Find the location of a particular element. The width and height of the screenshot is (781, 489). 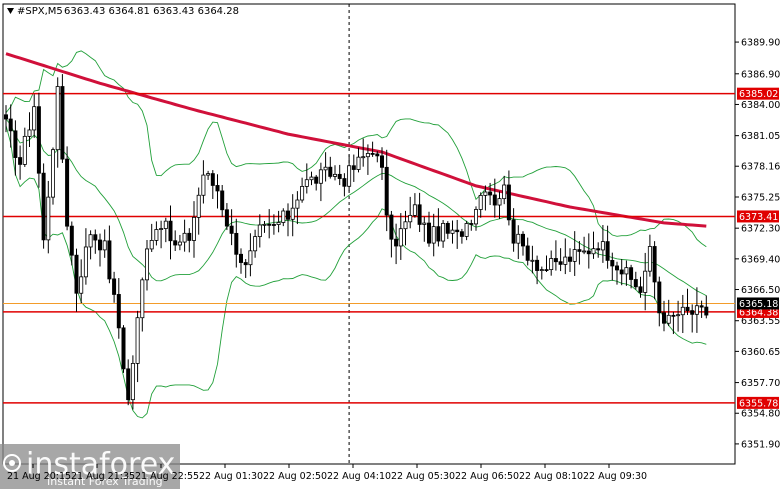

current-price-tag: 6365.18 is located at coordinates (758, 304).